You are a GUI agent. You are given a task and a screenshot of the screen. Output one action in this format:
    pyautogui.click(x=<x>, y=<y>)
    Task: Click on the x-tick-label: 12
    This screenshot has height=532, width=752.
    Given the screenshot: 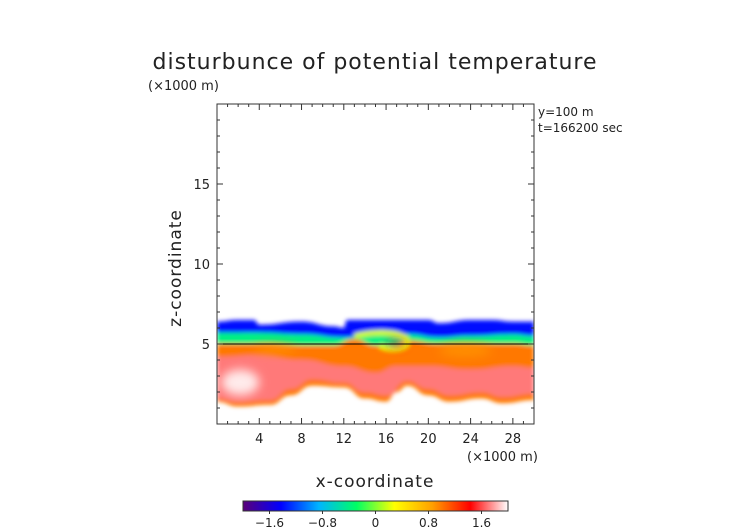 What is the action you would take?
    pyautogui.click(x=344, y=439)
    